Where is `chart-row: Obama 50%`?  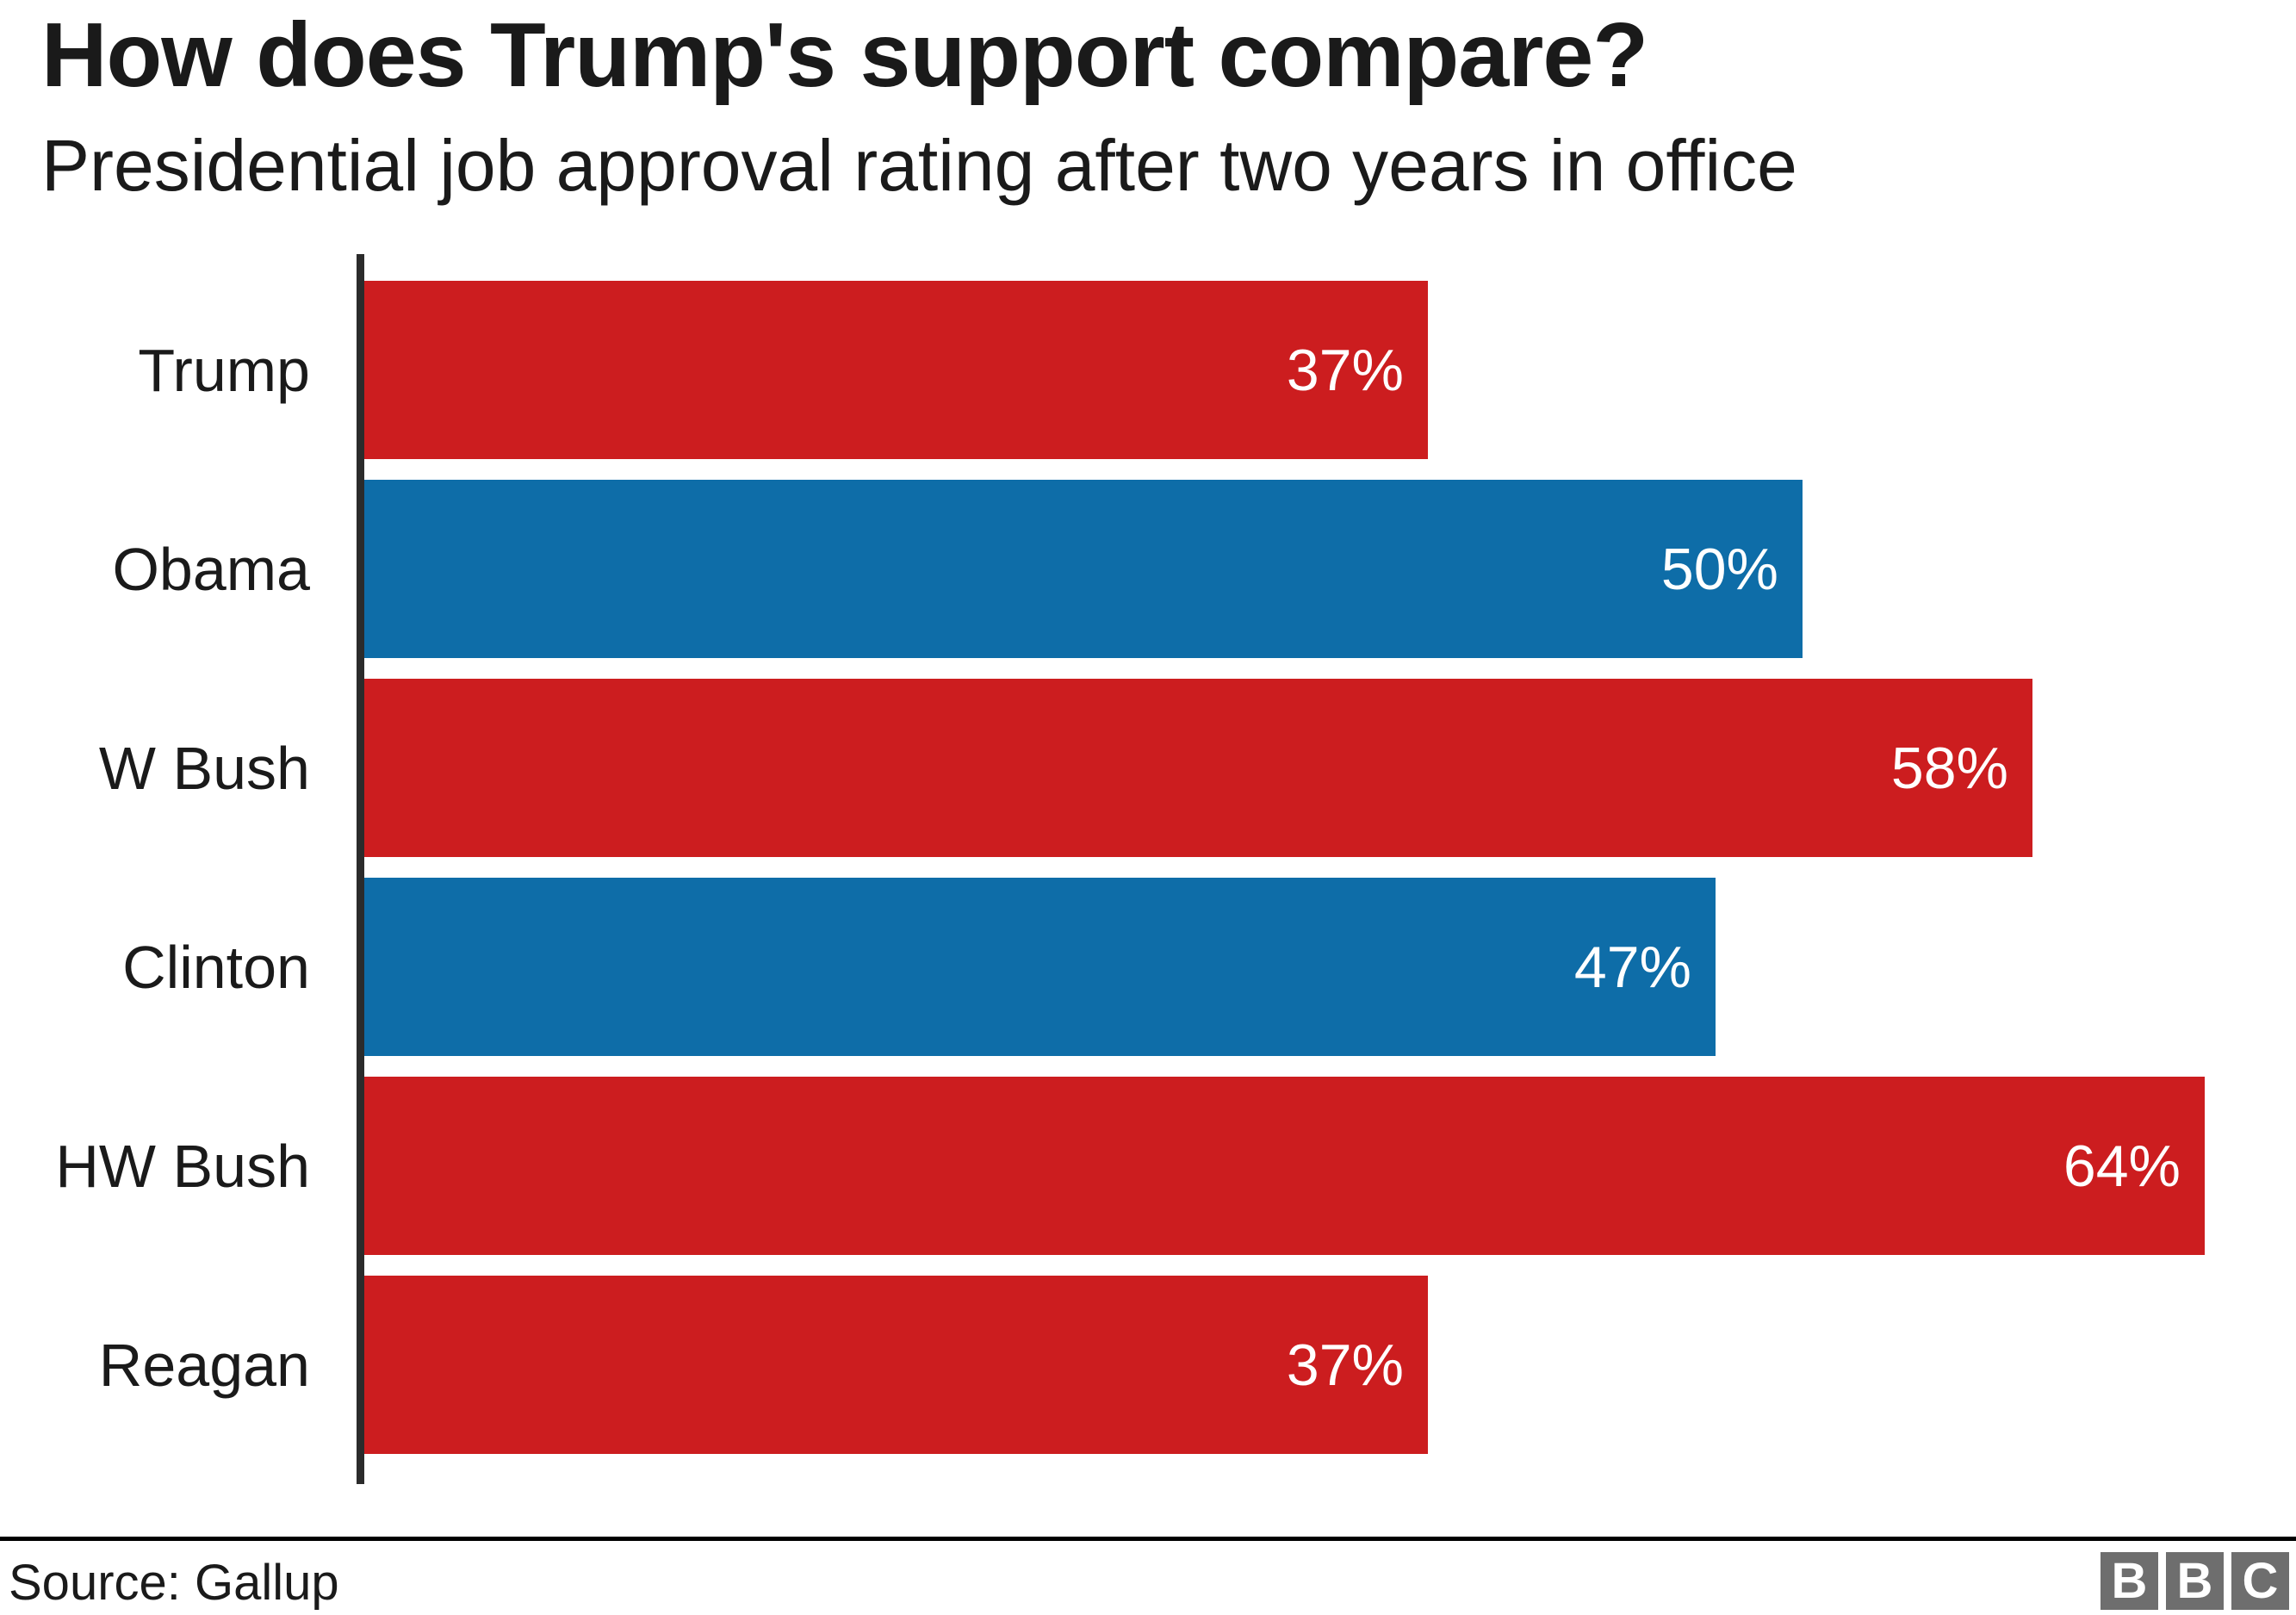
chart-row: Obama 50% is located at coordinates (1148, 569).